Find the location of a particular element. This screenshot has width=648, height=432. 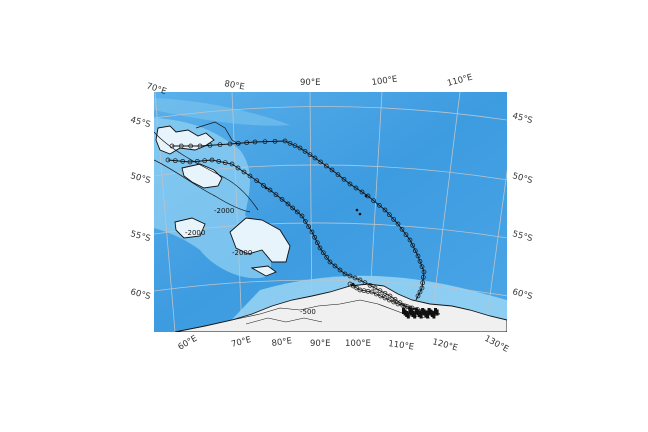

contour-label-2: -2000 is located at coordinates (195, 233).